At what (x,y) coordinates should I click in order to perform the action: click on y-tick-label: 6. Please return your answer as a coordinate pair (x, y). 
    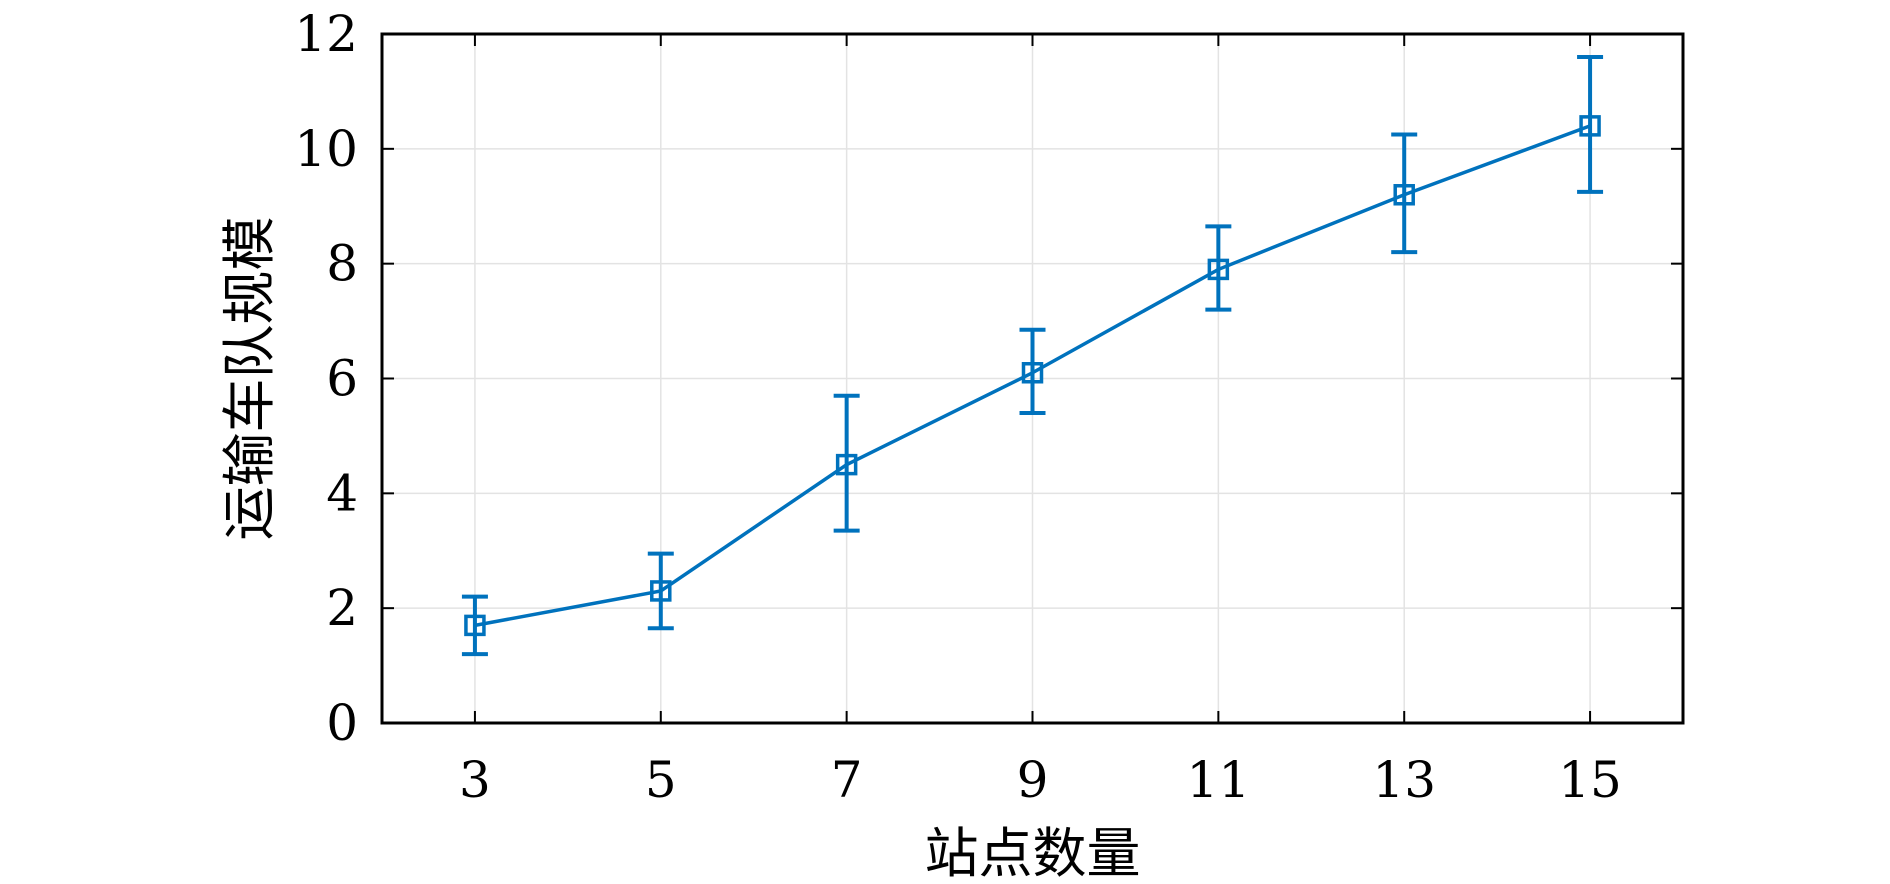
    Looking at the image, I should click on (342, 379).